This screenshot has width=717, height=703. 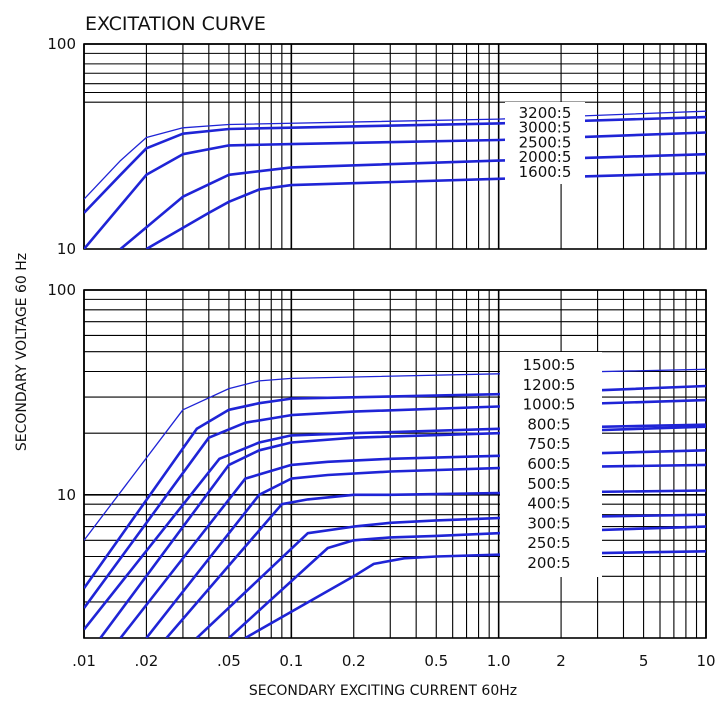 I want to click on series-label-3200-5: 3200:5, so click(x=545, y=113).